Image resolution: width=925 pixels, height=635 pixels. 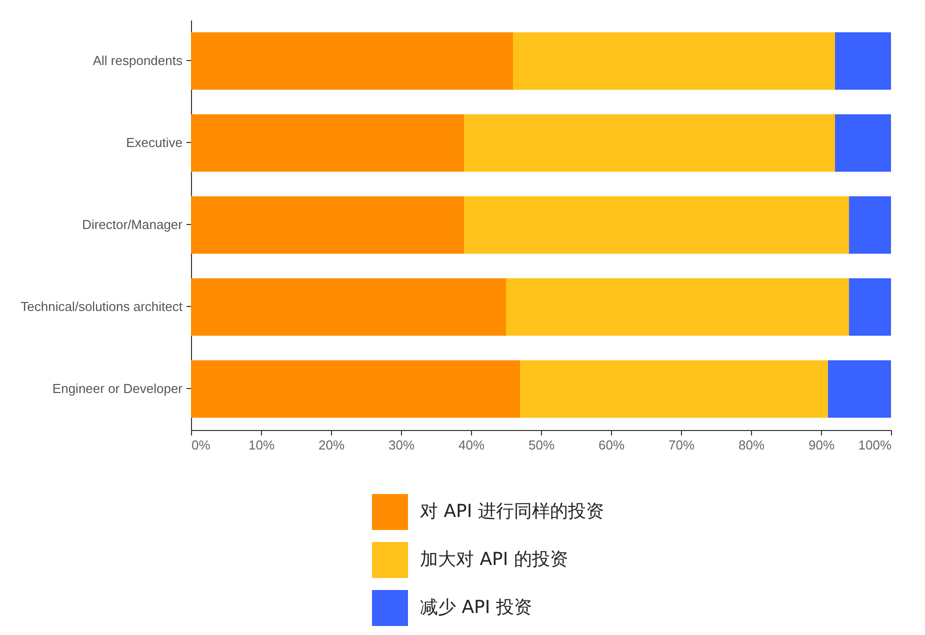 What do you see at coordinates (261, 445) in the screenshot?
I see `x-tick-label: 10%` at bounding box center [261, 445].